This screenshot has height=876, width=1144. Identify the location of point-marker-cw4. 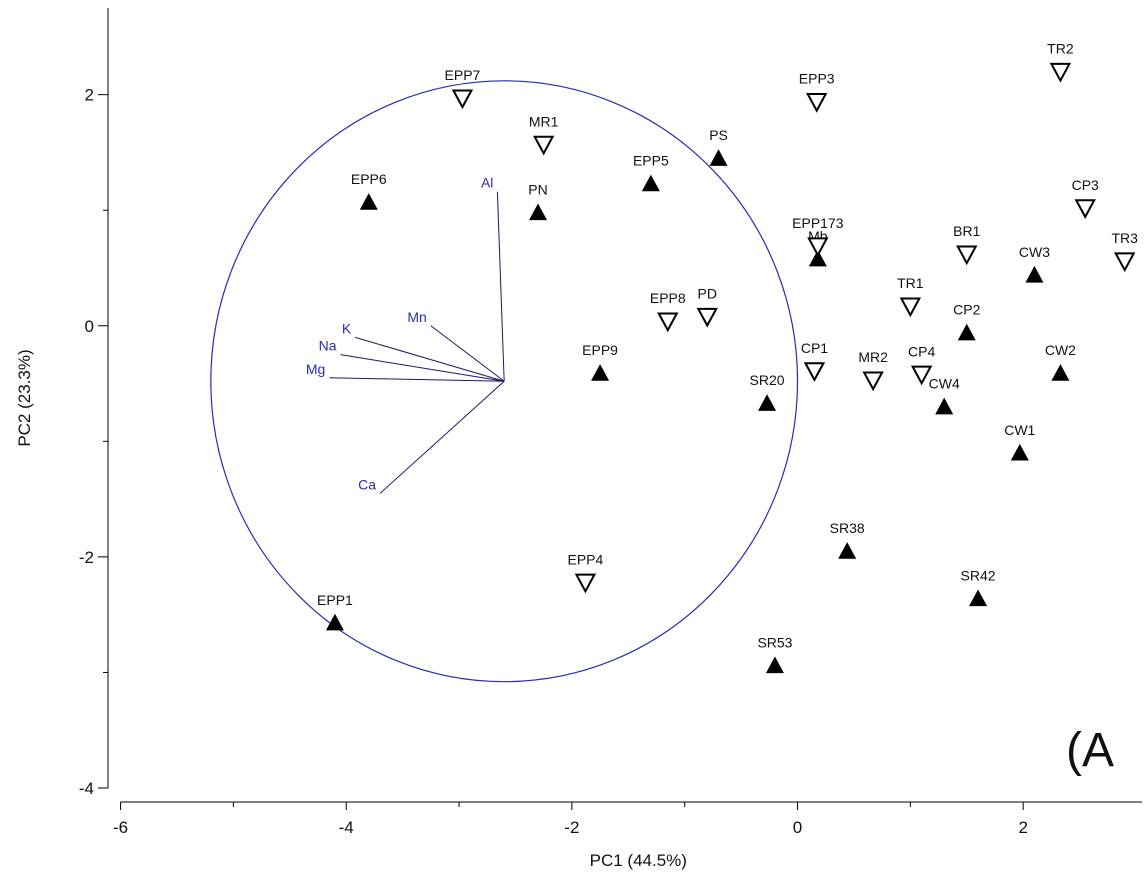
(944, 406).